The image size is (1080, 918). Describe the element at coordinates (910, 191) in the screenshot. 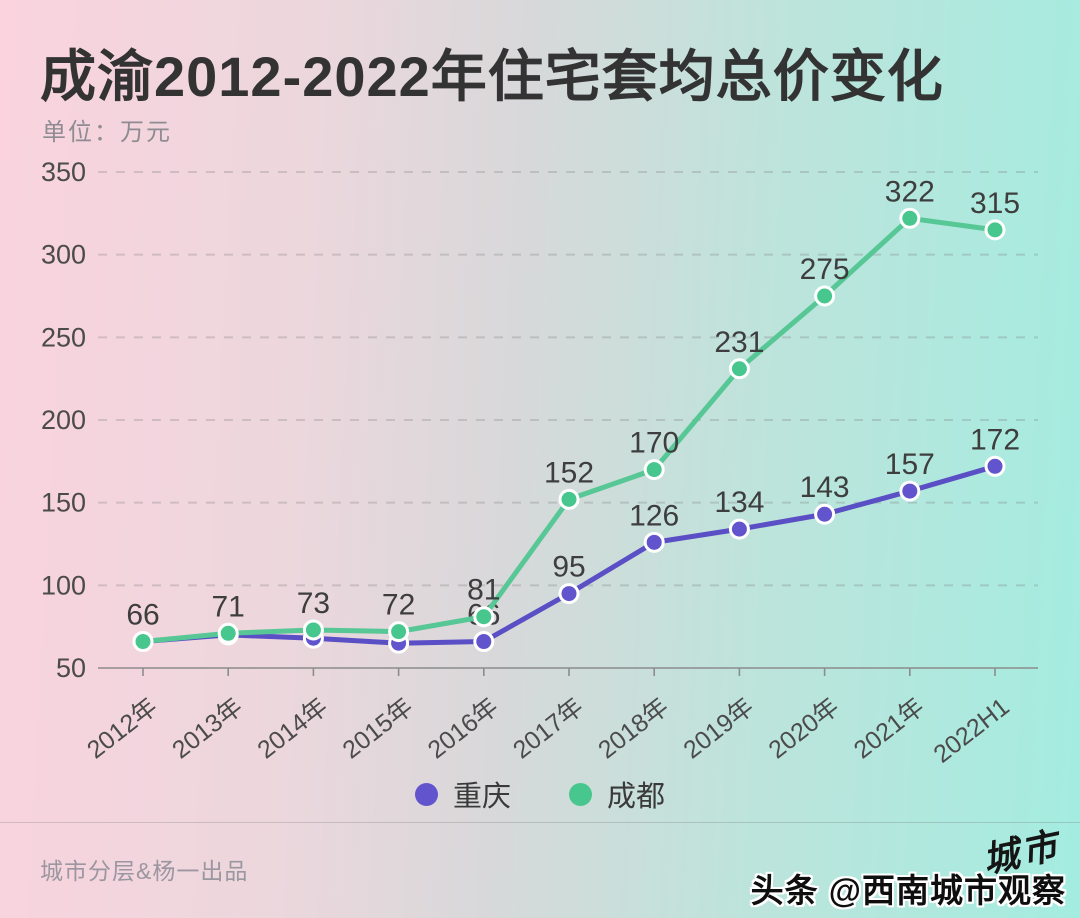

I see `svg-text: 322` at that location.